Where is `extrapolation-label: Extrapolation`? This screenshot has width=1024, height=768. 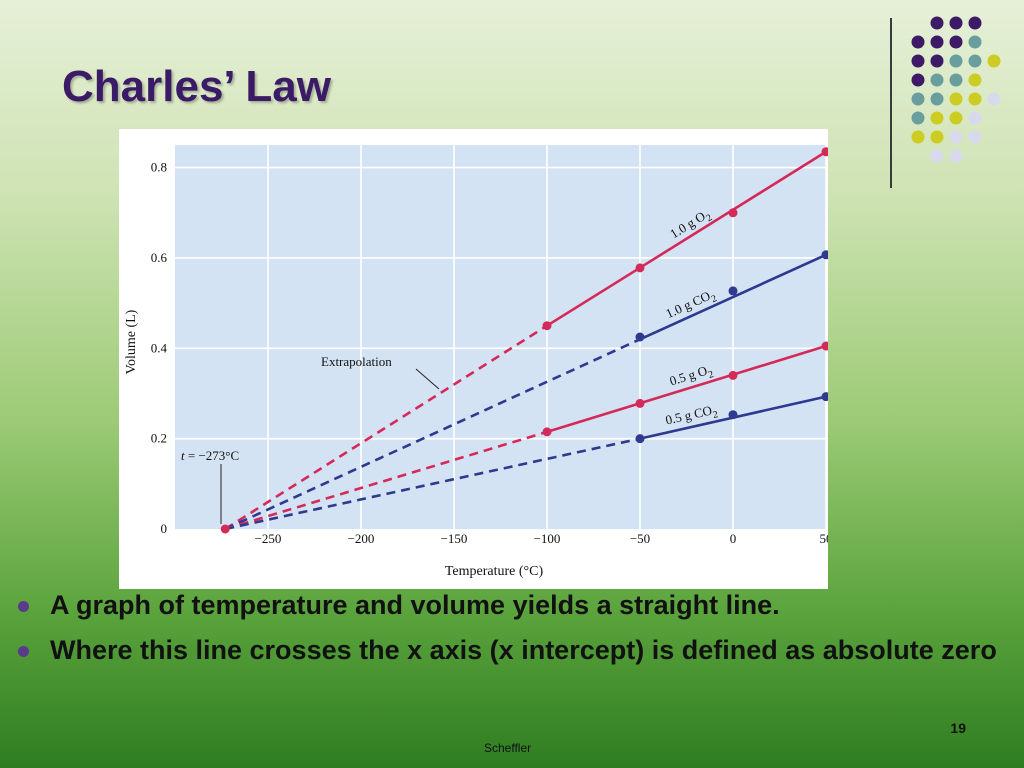 extrapolation-label: Extrapolation is located at coordinates (356, 361).